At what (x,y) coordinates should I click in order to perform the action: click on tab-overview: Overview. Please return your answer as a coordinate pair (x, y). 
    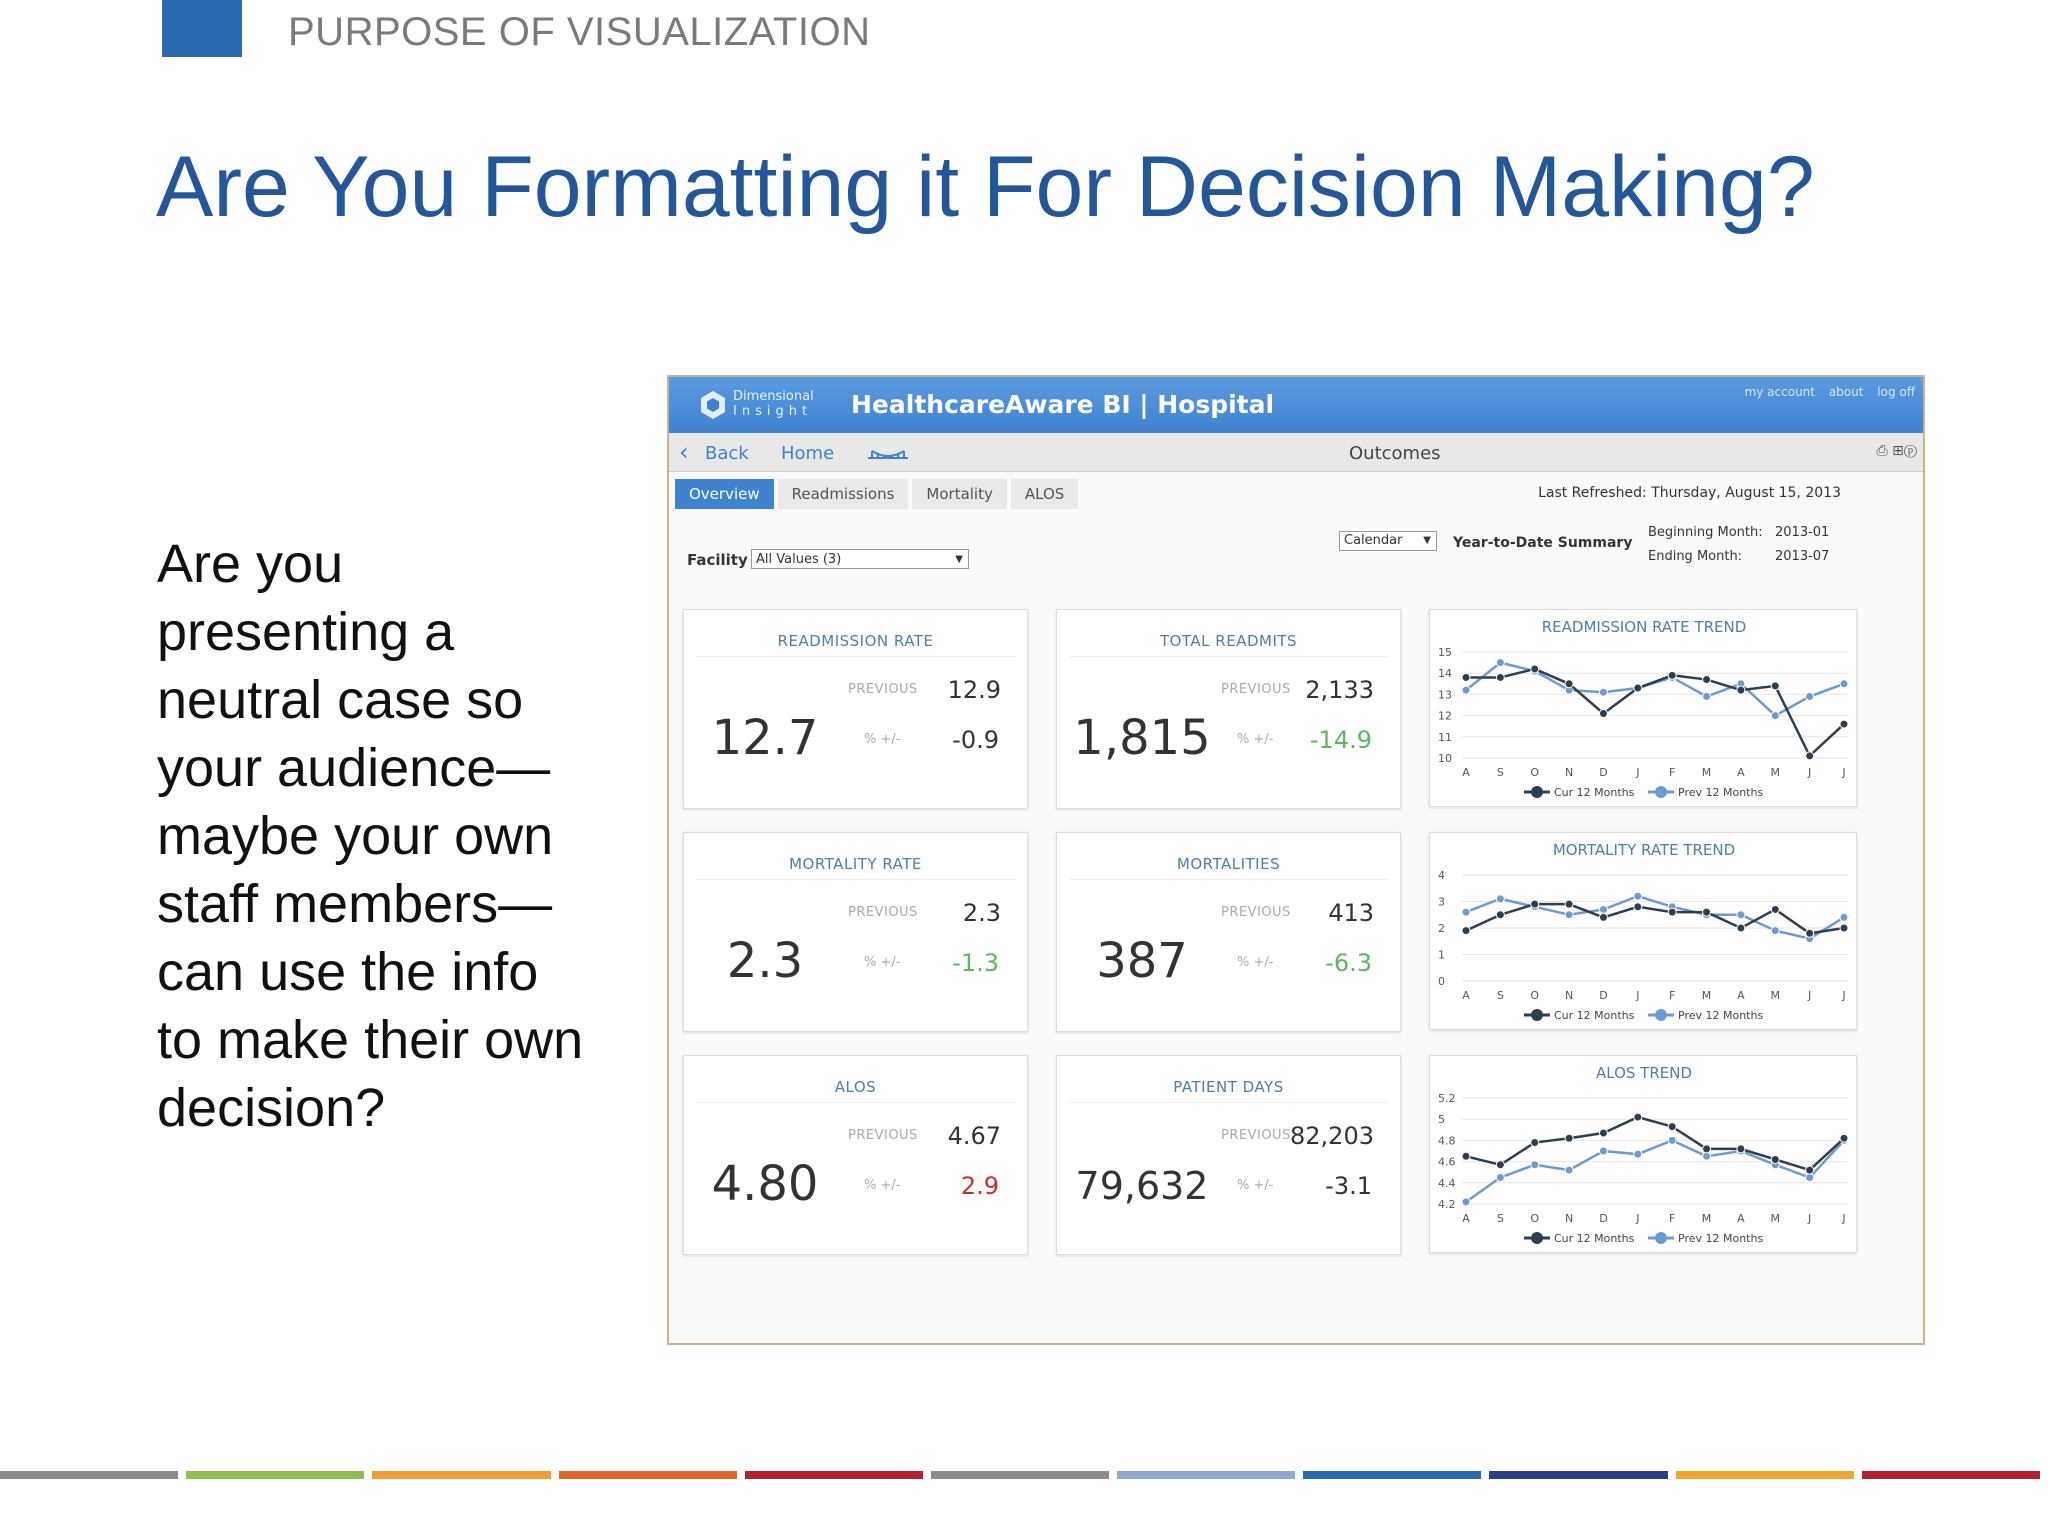
    Looking at the image, I should click on (724, 494).